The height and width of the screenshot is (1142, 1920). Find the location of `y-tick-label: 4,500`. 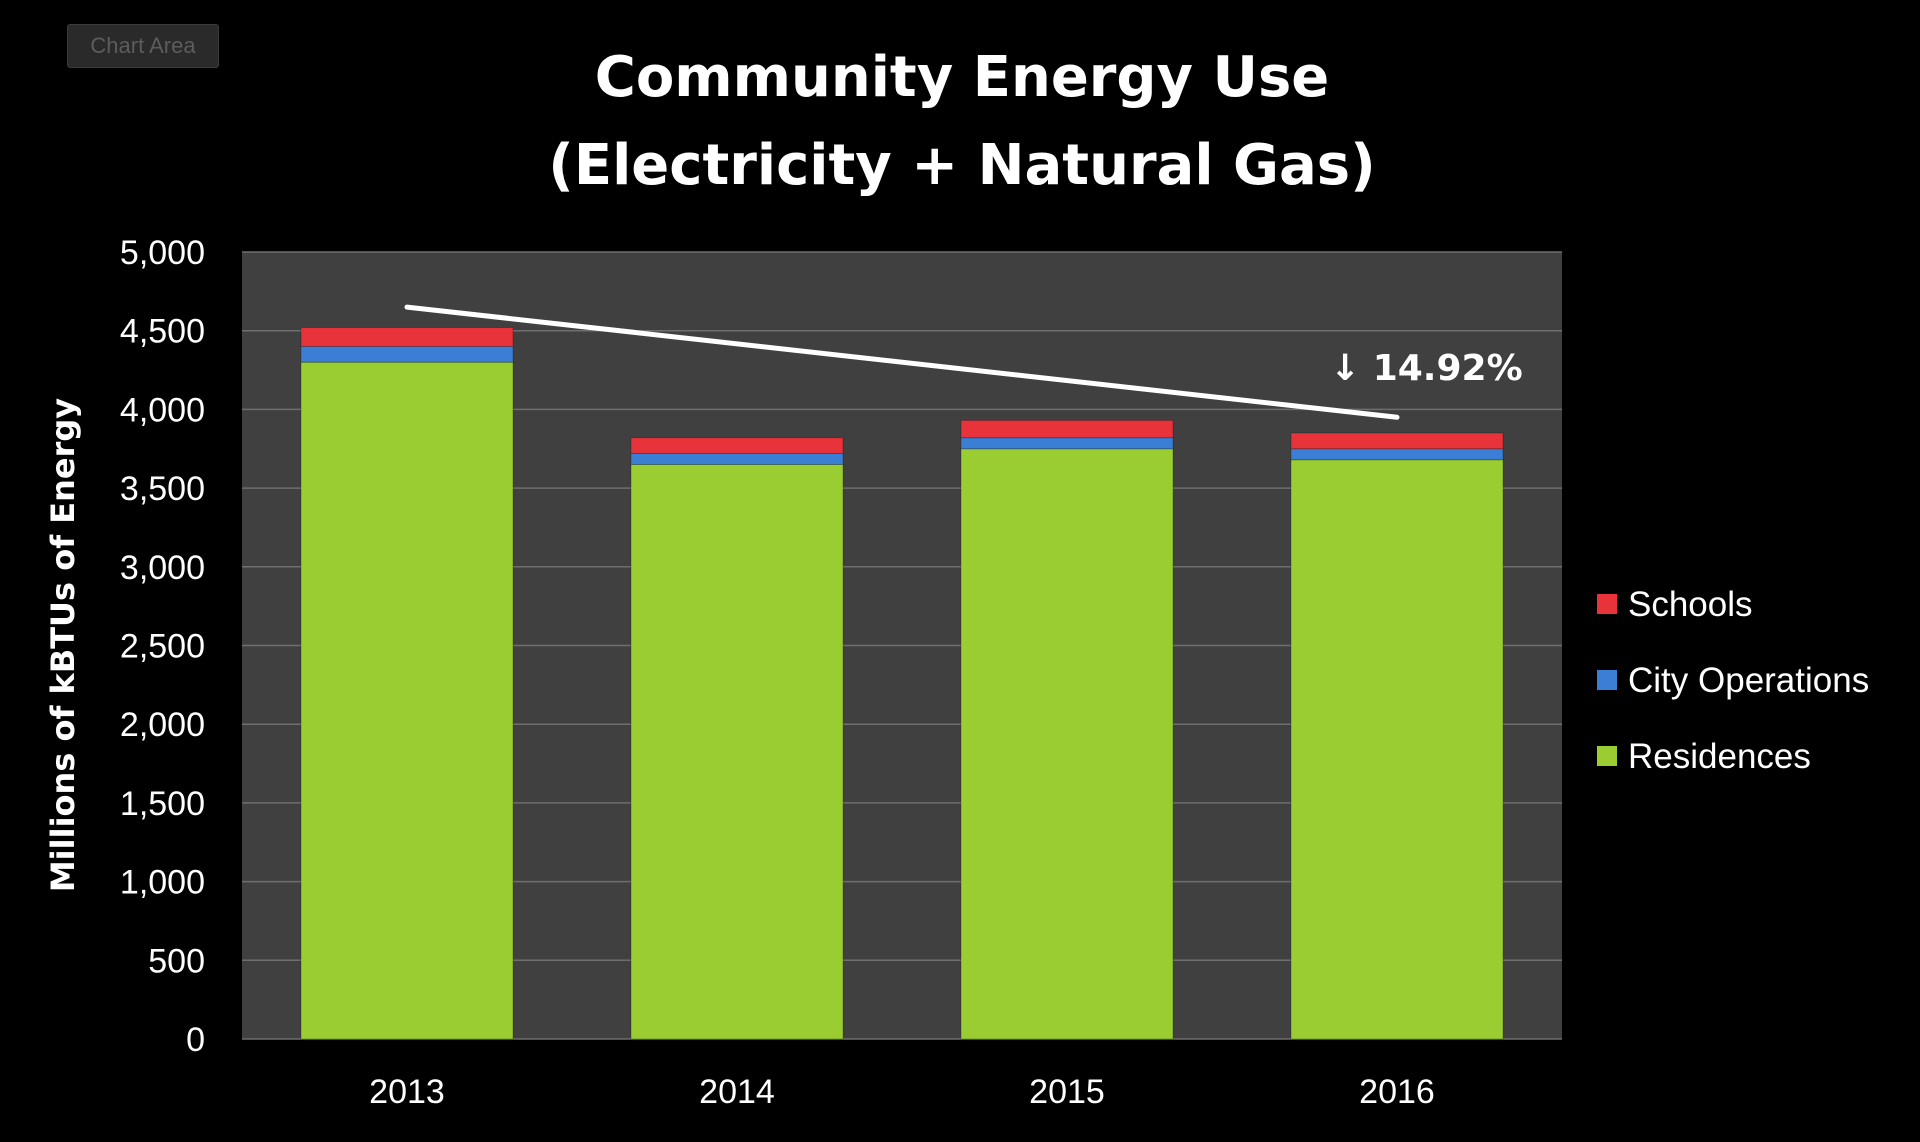

y-tick-label: 4,500 is located at coordinates (162, 332).